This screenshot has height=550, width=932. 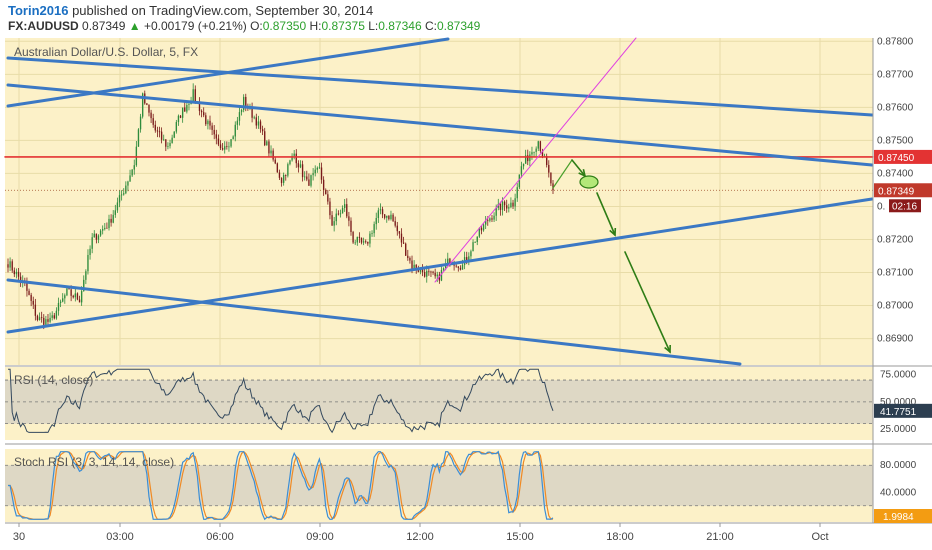 I want to click on stoch-value-tag, so click(x=903, y=516).